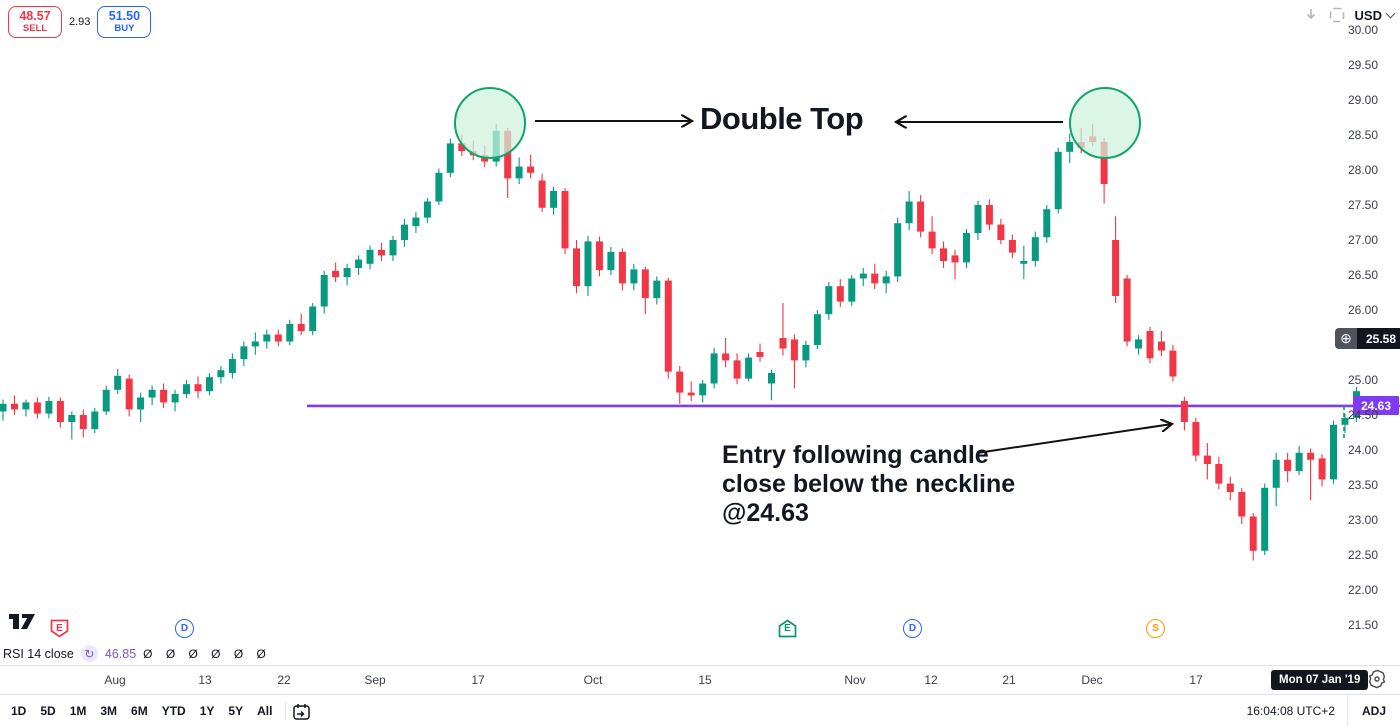 The height and width of the screenshot is (726, 1400). Describe the element at coordinates (286, 711) in the screenshot. I see `toolbar-divider` at that location.